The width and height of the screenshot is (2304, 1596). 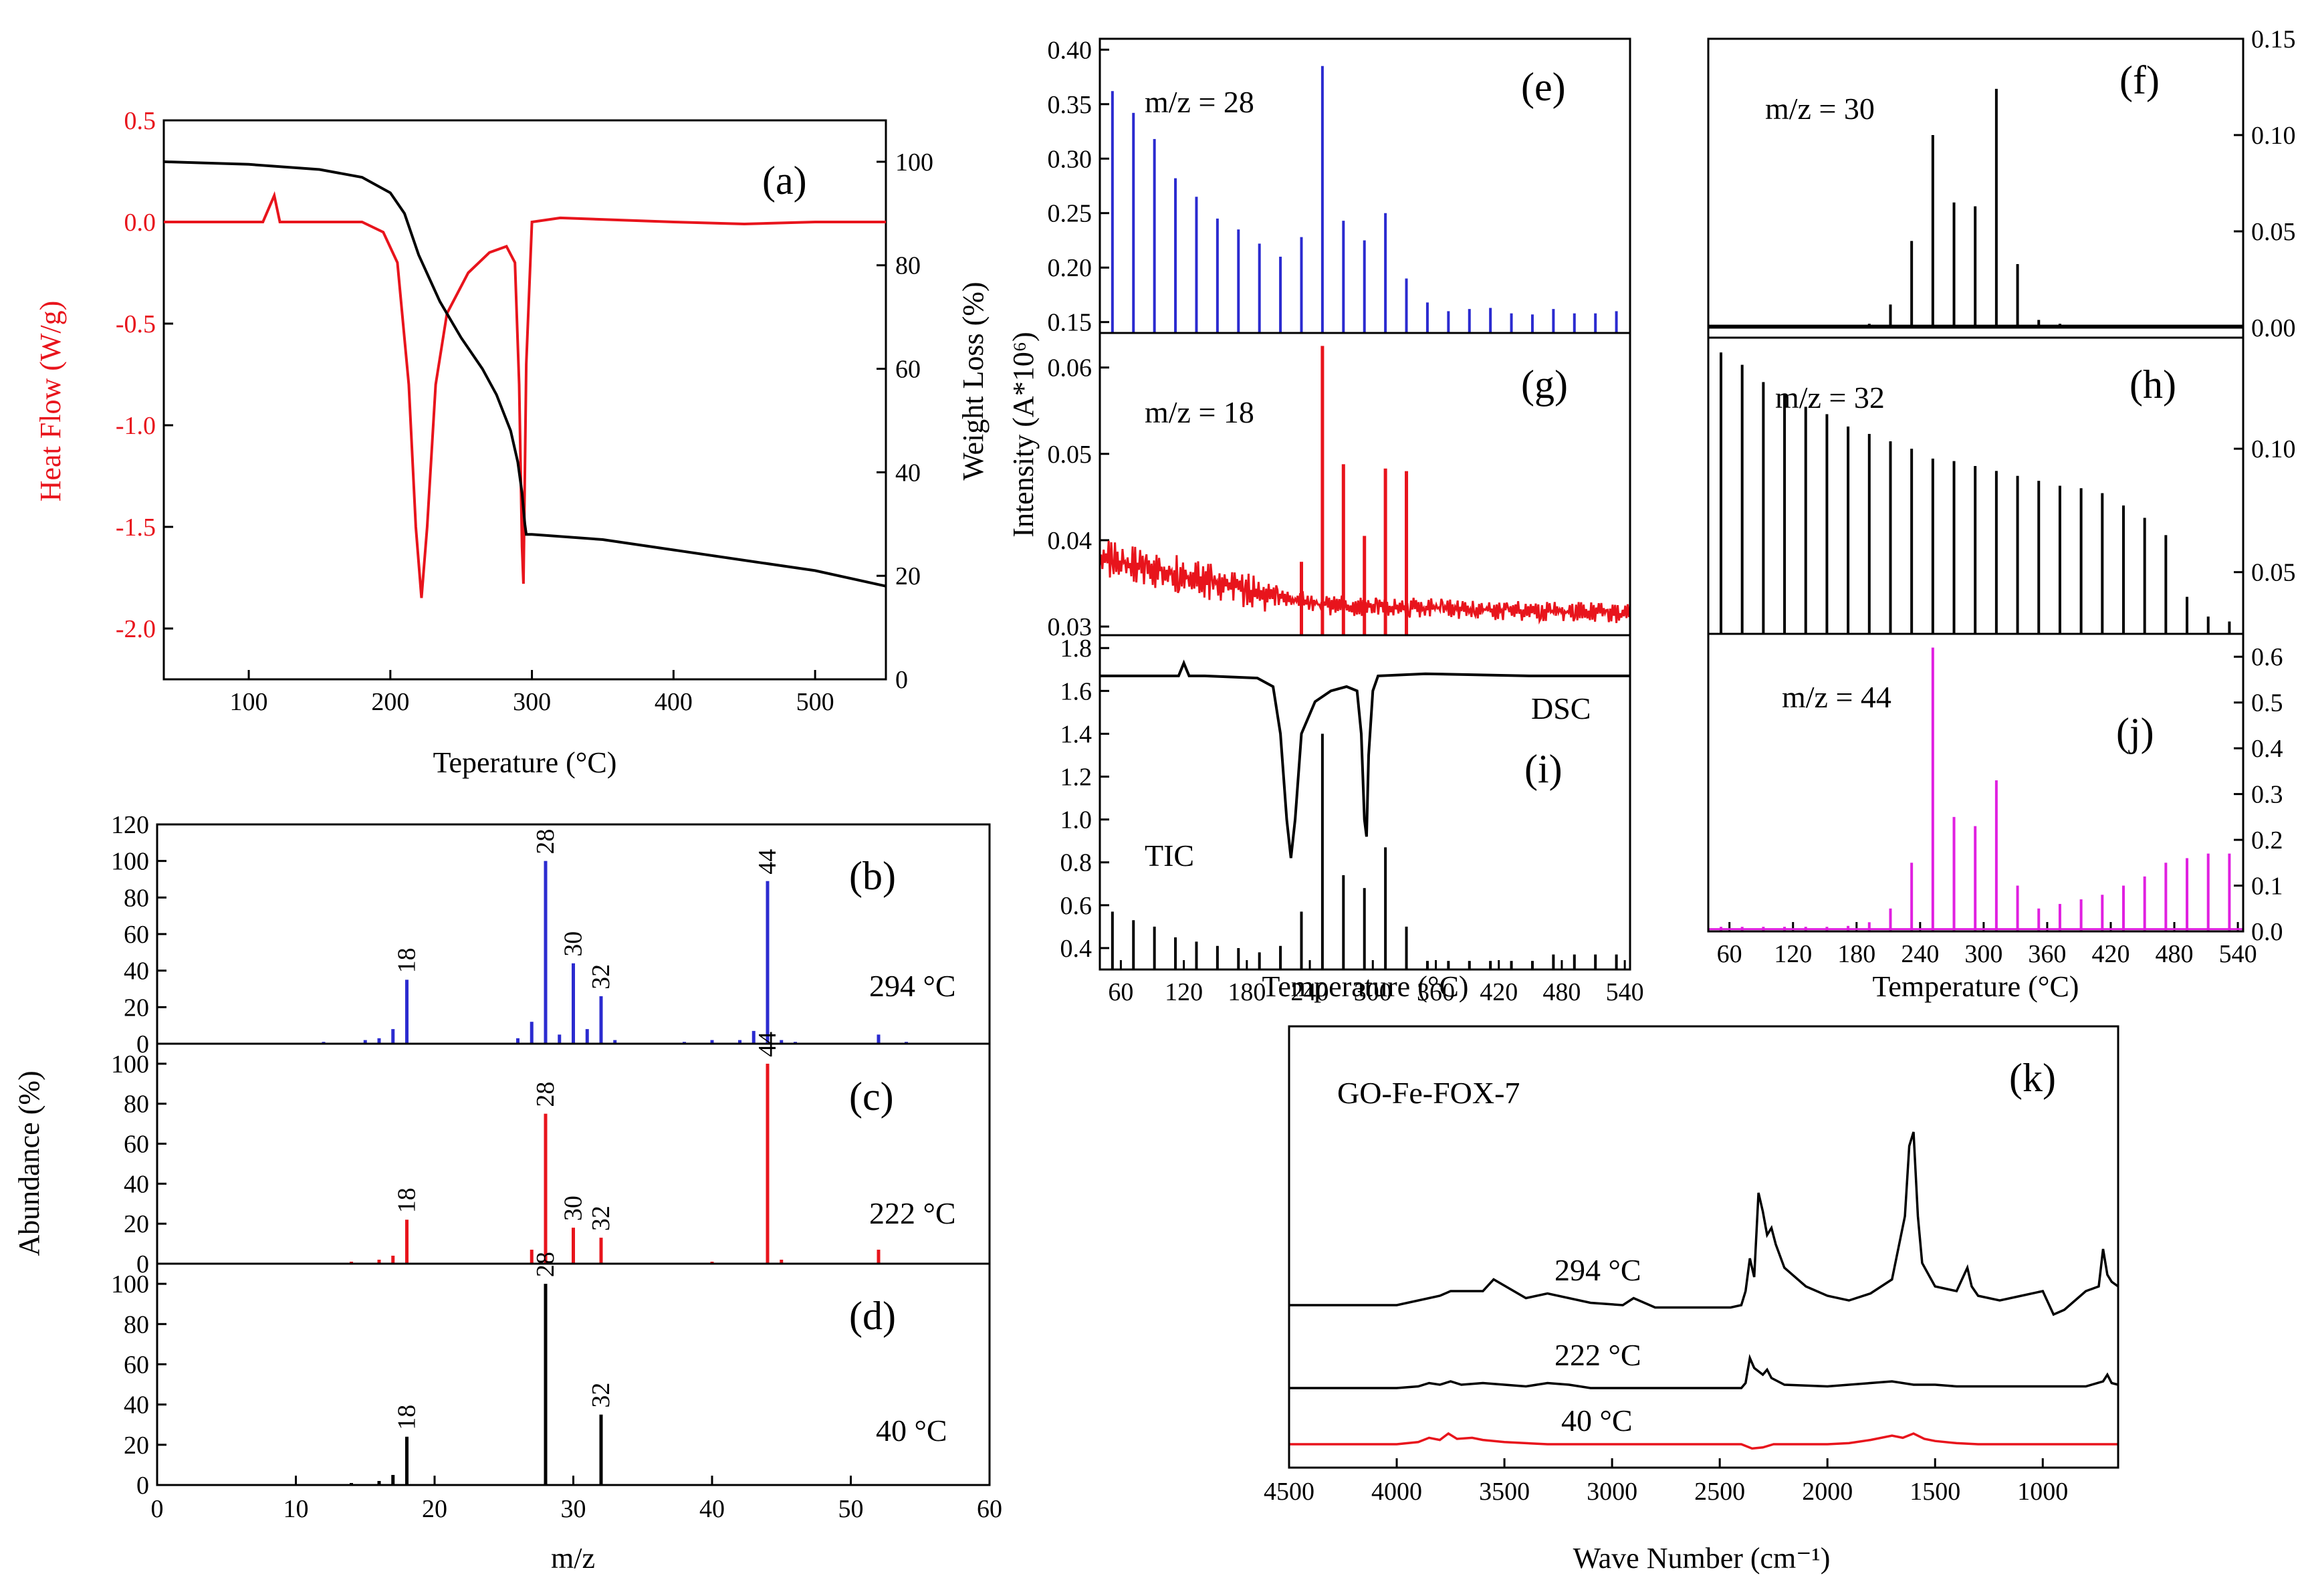 What do you see at coordinates (2267, 932) in the screenshot?
I see `y-tick-label-j: 0.0` at bounding box center [2267, 932].